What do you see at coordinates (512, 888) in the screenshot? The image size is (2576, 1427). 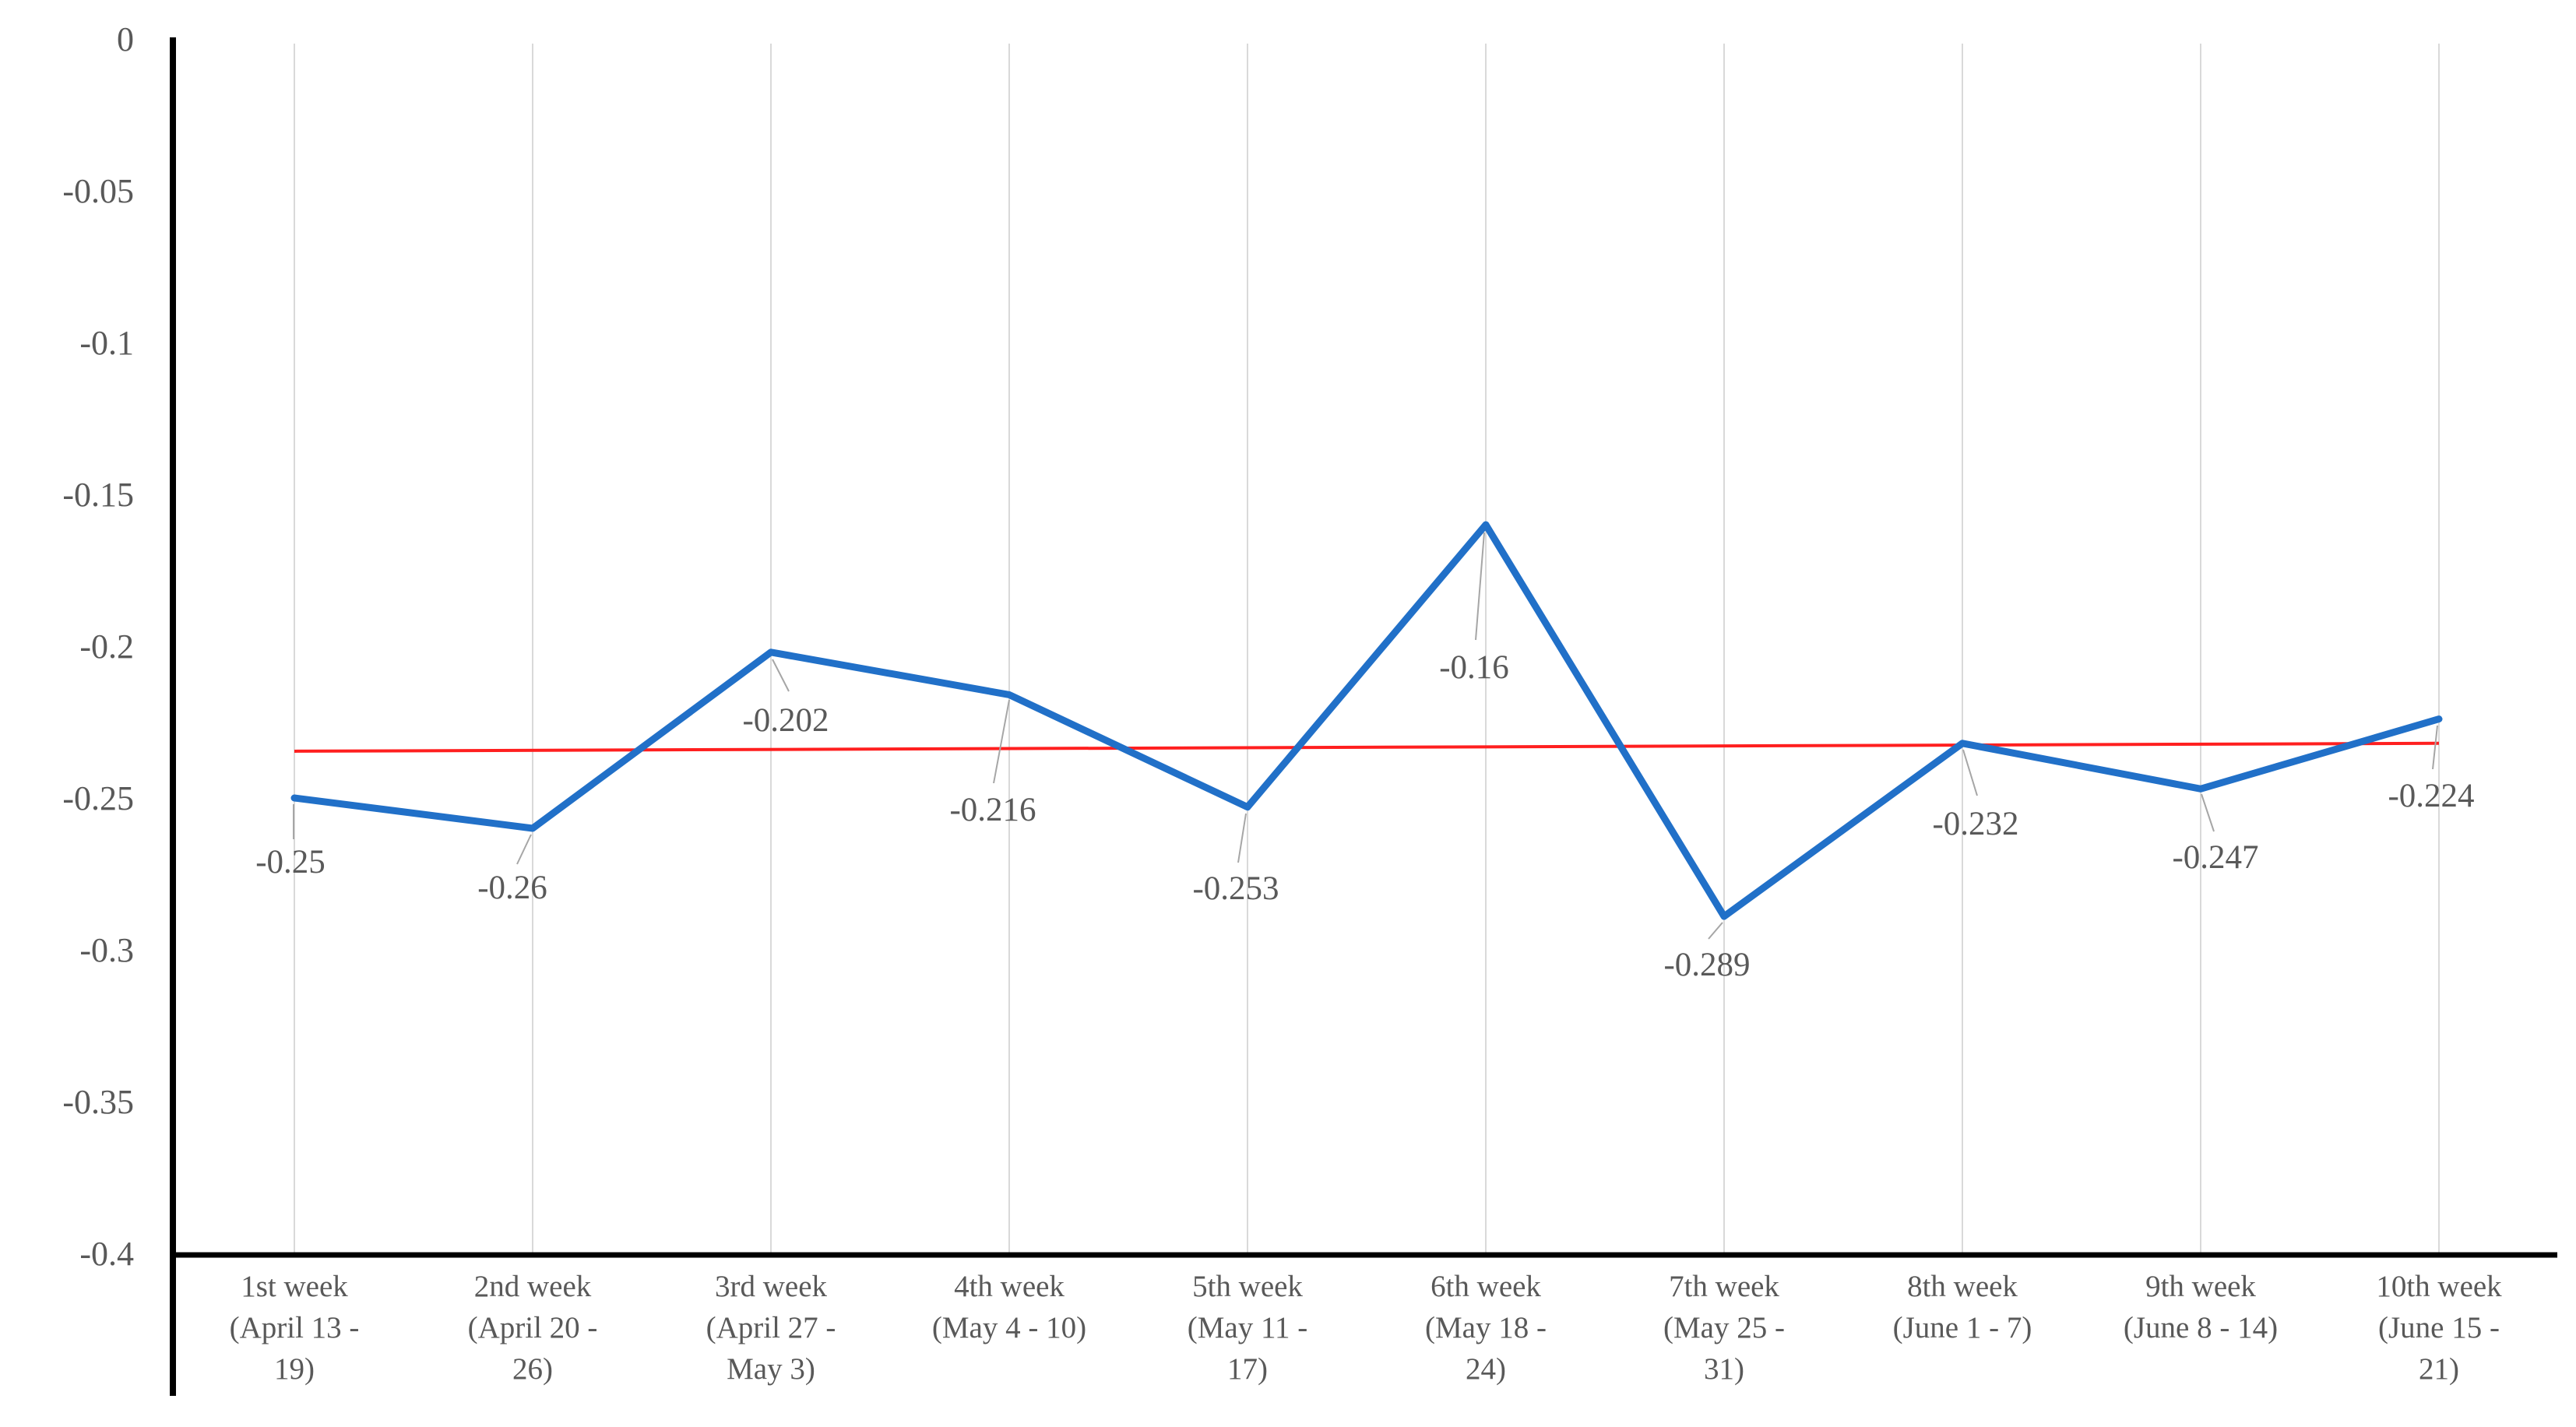 I see `data-label: -0.26` at bounding box center [512, 888].